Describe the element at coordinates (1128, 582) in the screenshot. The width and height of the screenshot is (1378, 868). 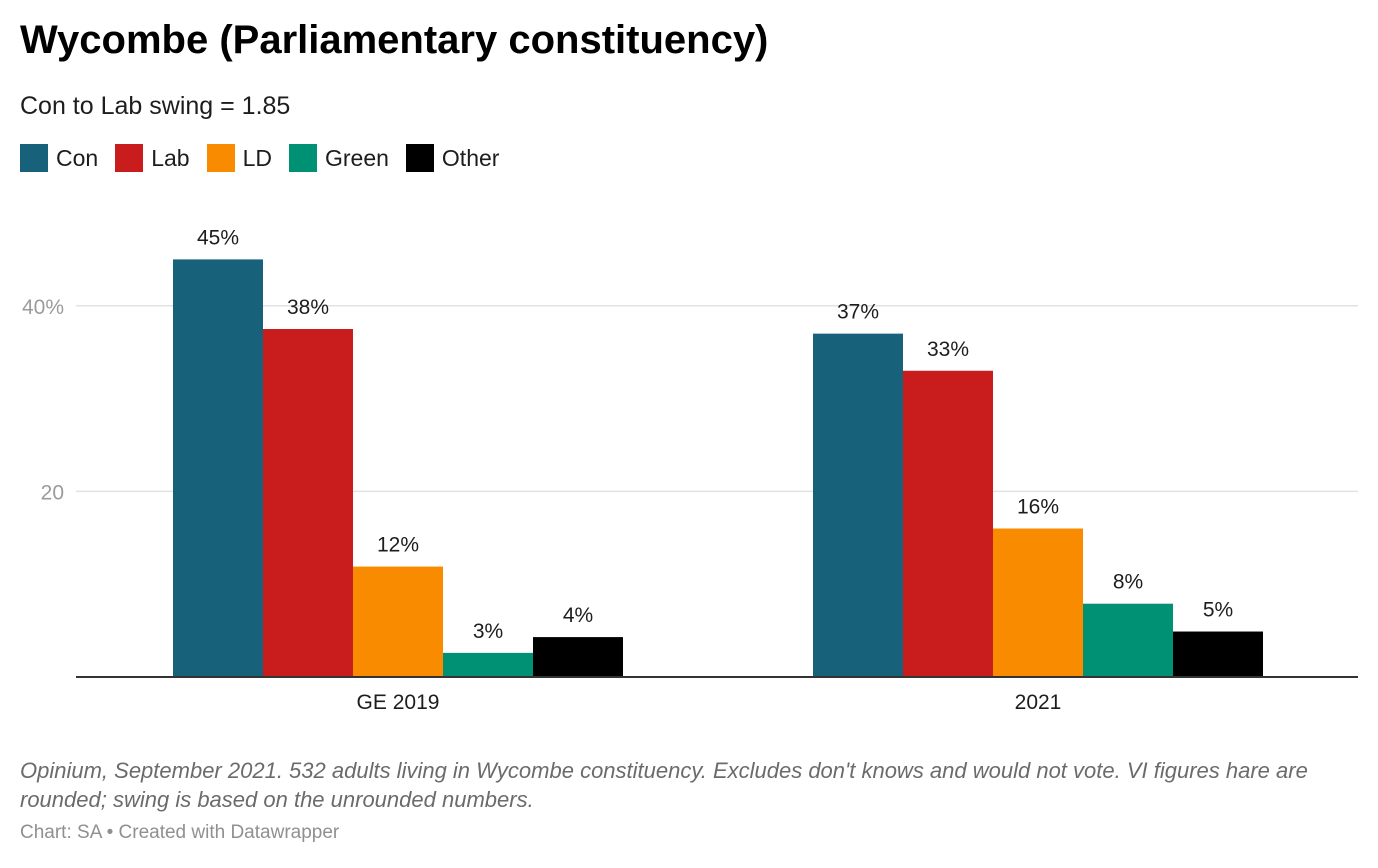
I see `data-label: 8%` at that location.